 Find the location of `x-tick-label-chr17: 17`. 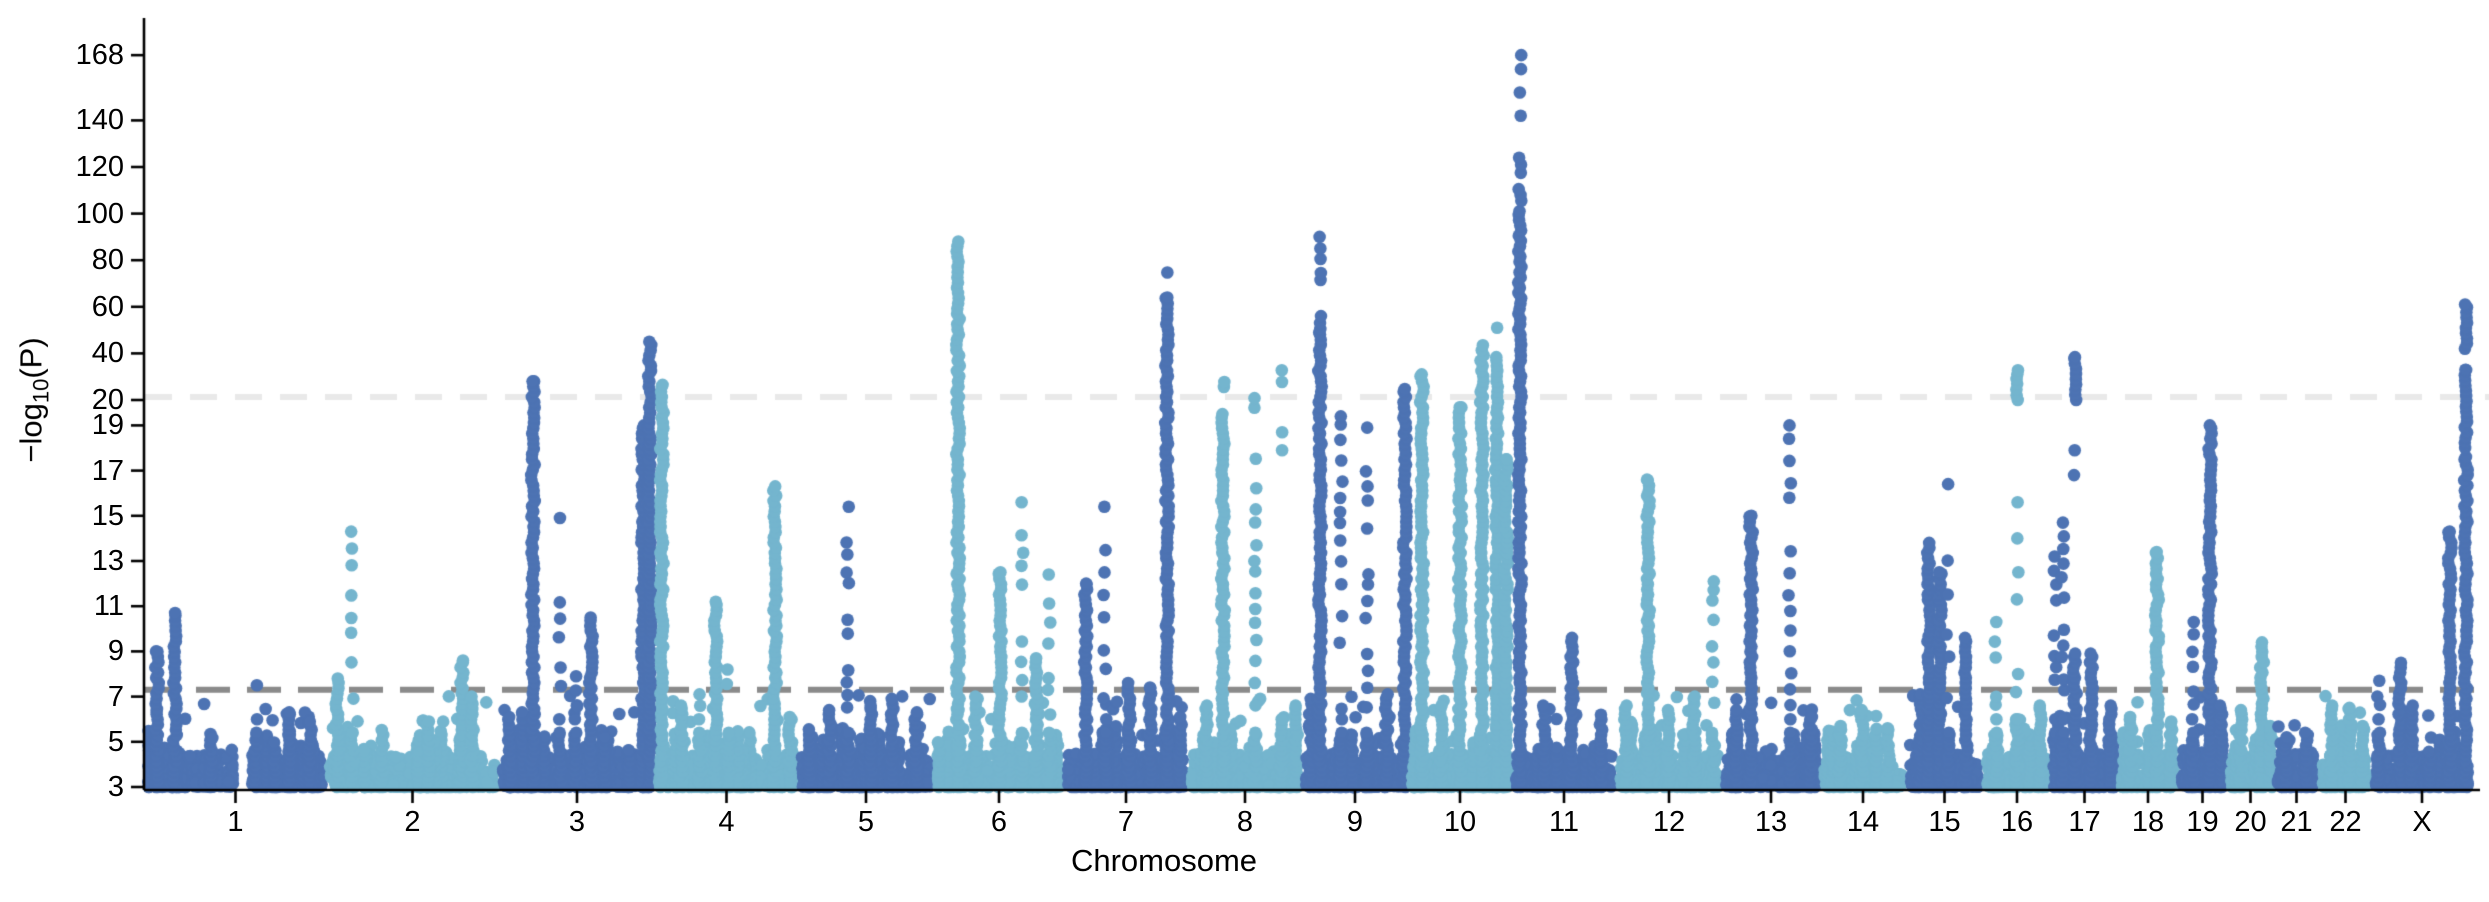

x-tick-label-chr17: 17 is located at coordinates (2084, 822).